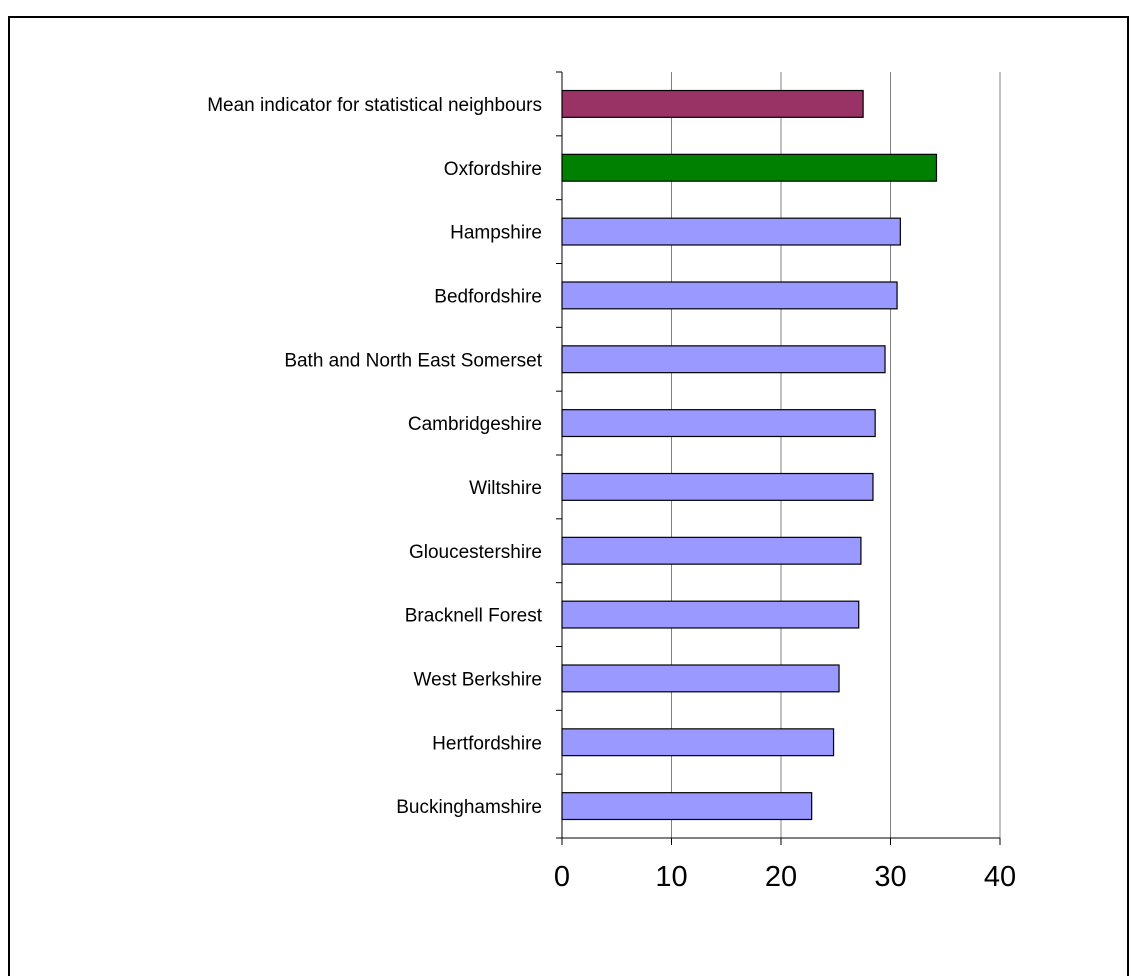 Image resolution: width=1131 pixels, height=976 pixels. What do you see at coordinates (717, 486) in the screenshot?
I see `bar-wiltshire` at bounding box center [717, 486].